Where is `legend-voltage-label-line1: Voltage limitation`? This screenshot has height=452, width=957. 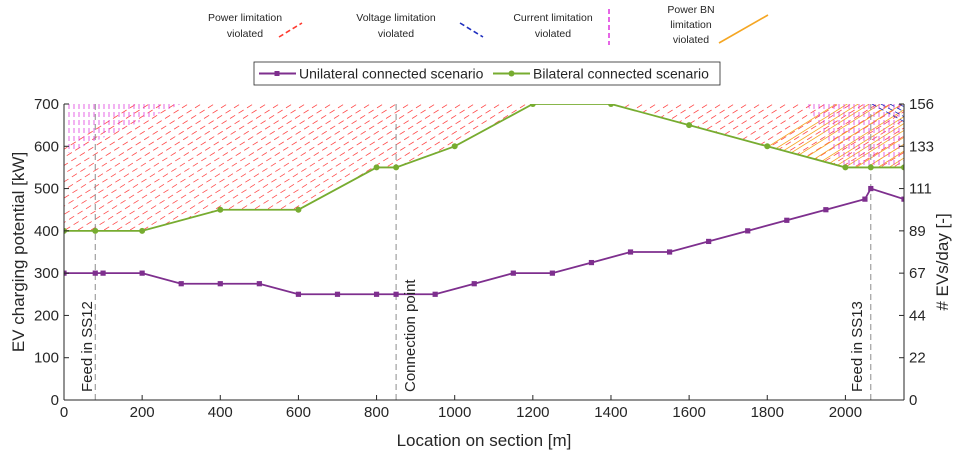 legend-voltage-label-line1: Voltage limitation is located at coordinates (396, 18).